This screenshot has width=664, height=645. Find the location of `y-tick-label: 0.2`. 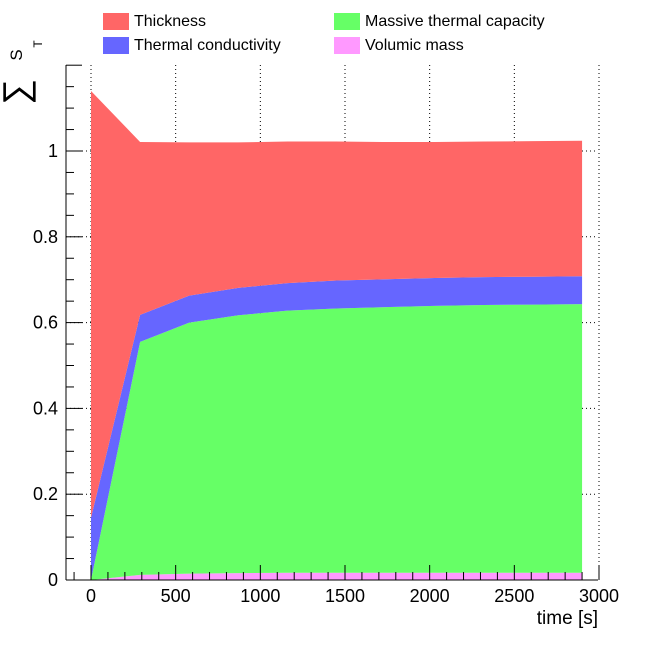

y-tick-label: 0.2 is located at coordinates (45, 494).